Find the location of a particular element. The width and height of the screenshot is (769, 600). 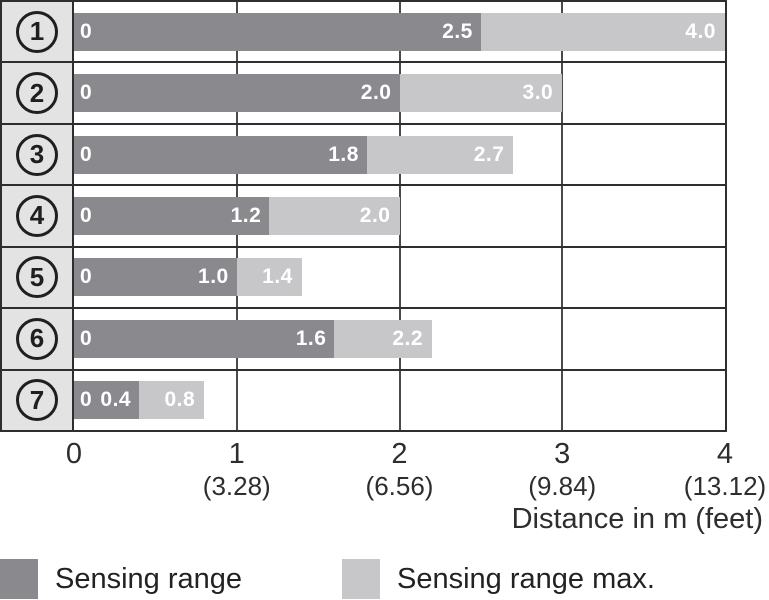

bar-range-value-label: 2.0 is located at coordinates (376, 93).